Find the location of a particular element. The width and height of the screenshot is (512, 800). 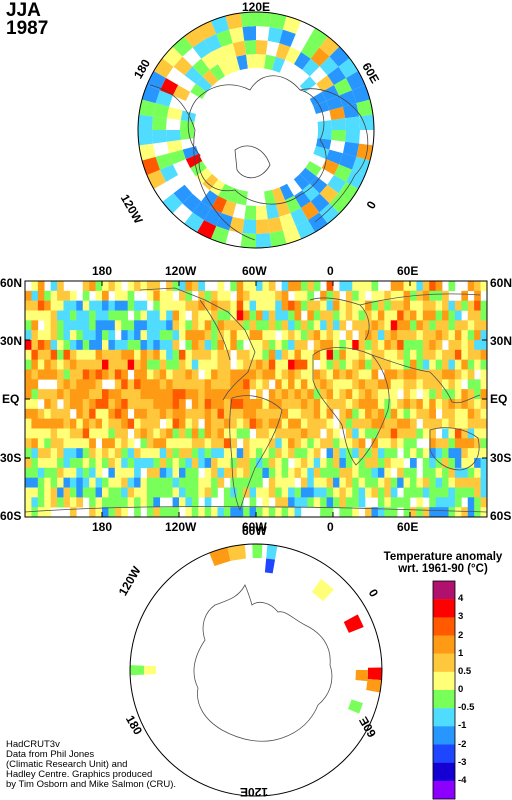

north-polar-nodata-center is located at coordinates (256, 130).